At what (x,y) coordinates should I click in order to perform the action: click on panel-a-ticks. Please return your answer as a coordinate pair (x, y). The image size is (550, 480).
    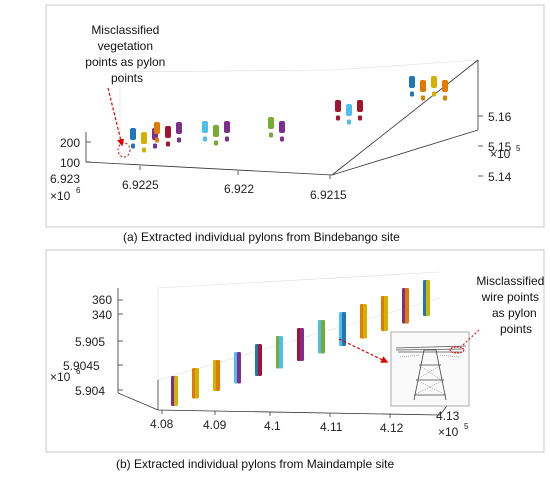
    Looking at the image, I should click on (284, 147).